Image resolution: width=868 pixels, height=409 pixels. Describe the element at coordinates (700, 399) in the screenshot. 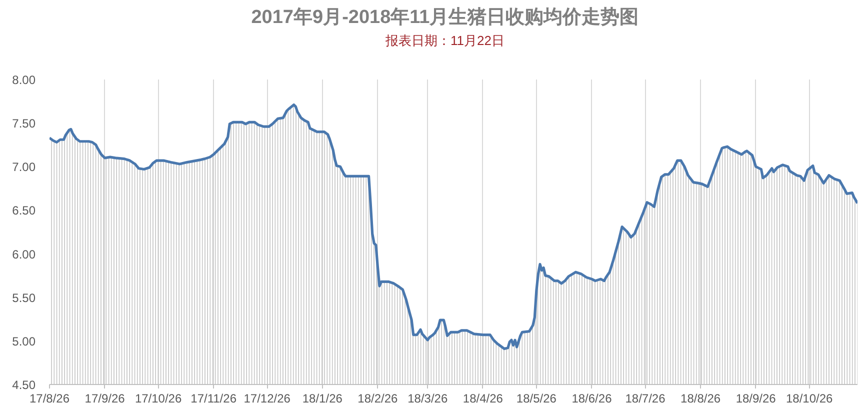

I see `x-tick-label: 18/8/26` at that location.